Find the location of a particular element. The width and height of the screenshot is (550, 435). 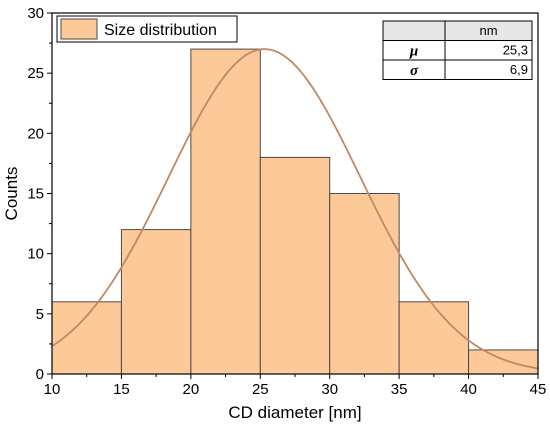

stats-table-border is located at coordinates (457, 50).